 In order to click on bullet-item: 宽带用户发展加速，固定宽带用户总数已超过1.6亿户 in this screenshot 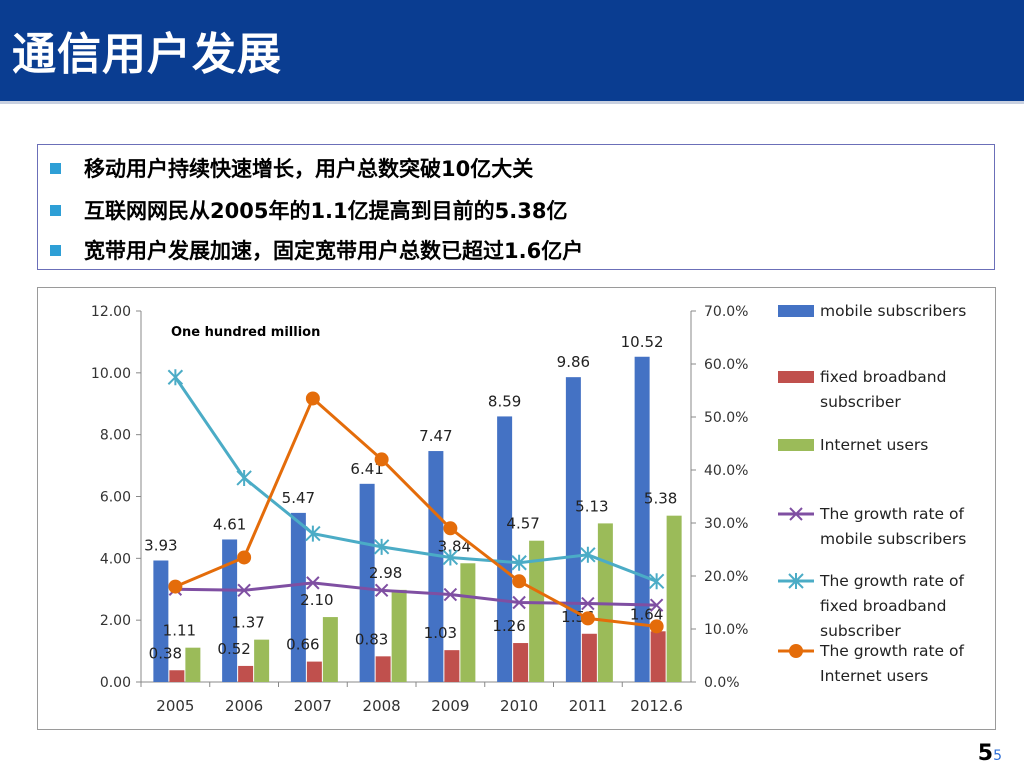, I will do `click(316, 250)`.